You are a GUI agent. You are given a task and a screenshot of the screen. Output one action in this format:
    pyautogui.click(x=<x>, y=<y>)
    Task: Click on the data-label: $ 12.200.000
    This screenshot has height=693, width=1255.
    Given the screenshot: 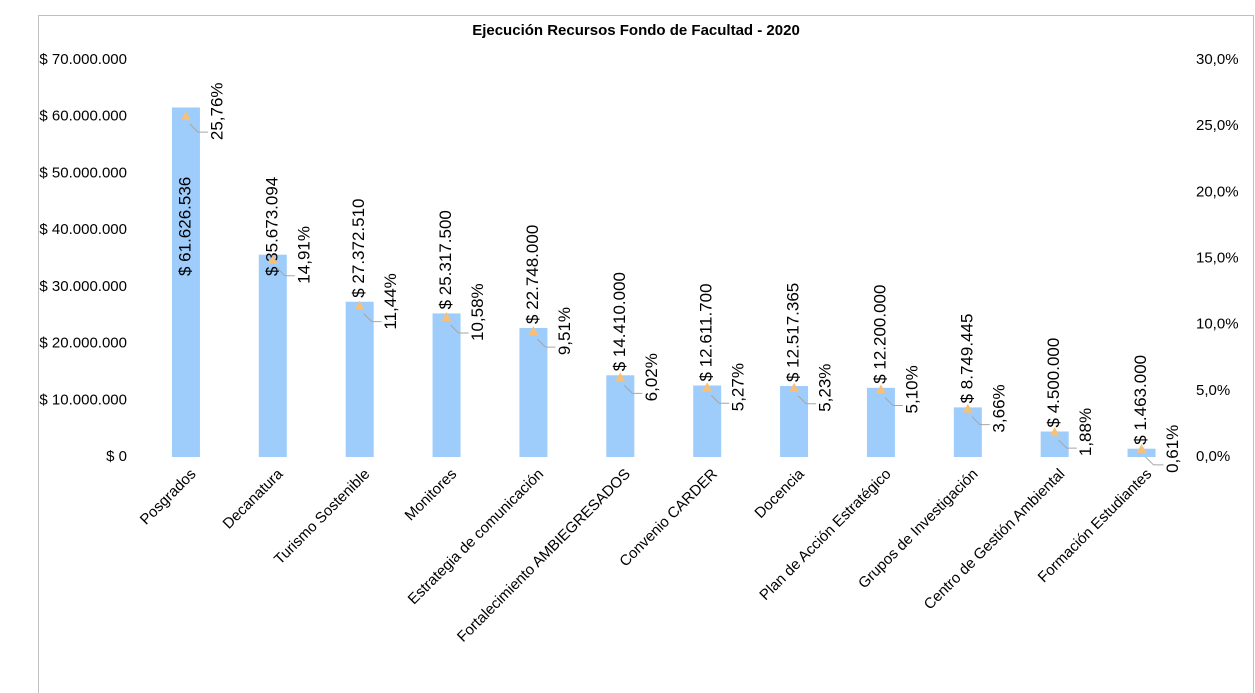 What is the action you would take?
    pyautogui.click(x=879, y=334)
    